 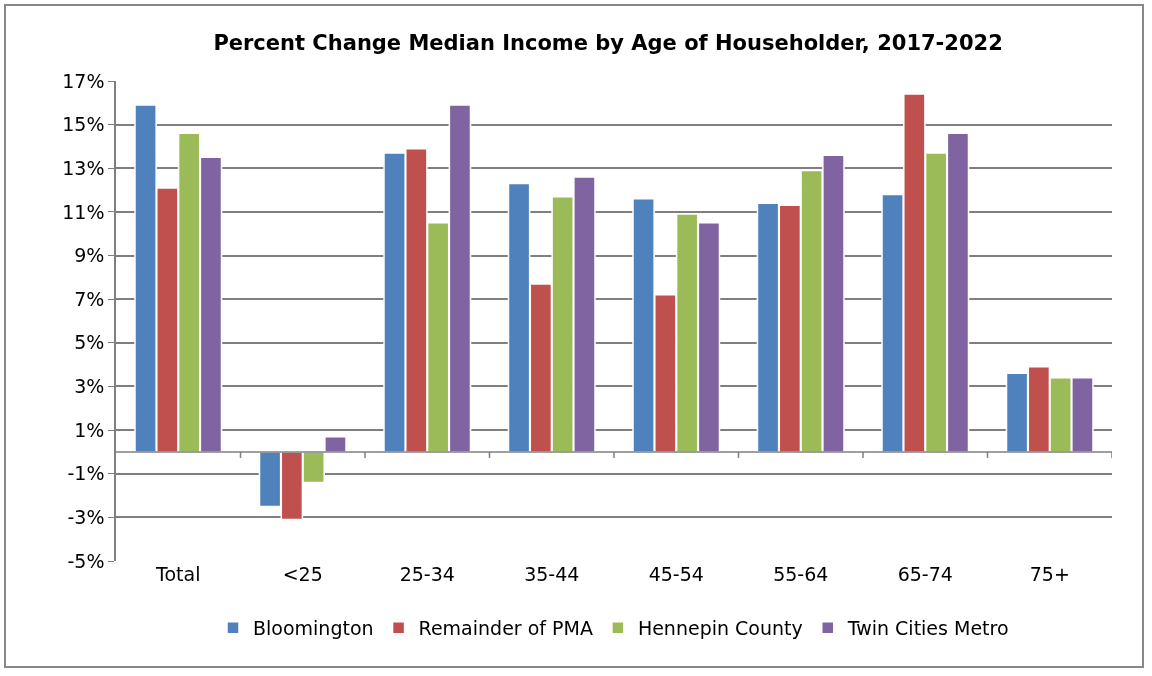 I want to click on chart-title: Percent Change Median Income by Age of Householder, 2017-2022, so click(x=608, y=43).